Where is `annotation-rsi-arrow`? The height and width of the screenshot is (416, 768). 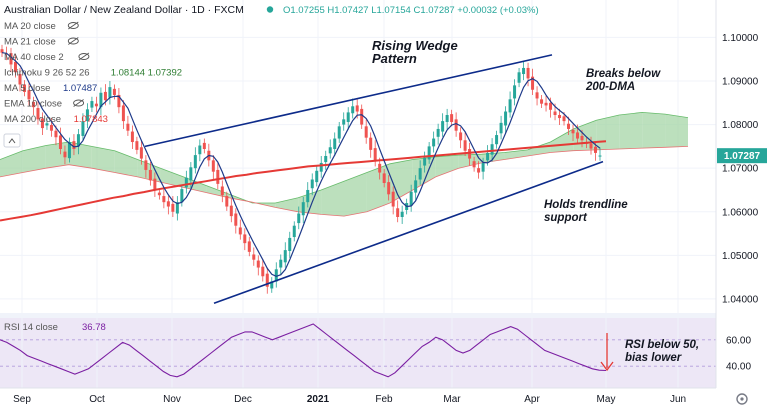 annotation-rsi-arrow is located at coordinates (607, 352).